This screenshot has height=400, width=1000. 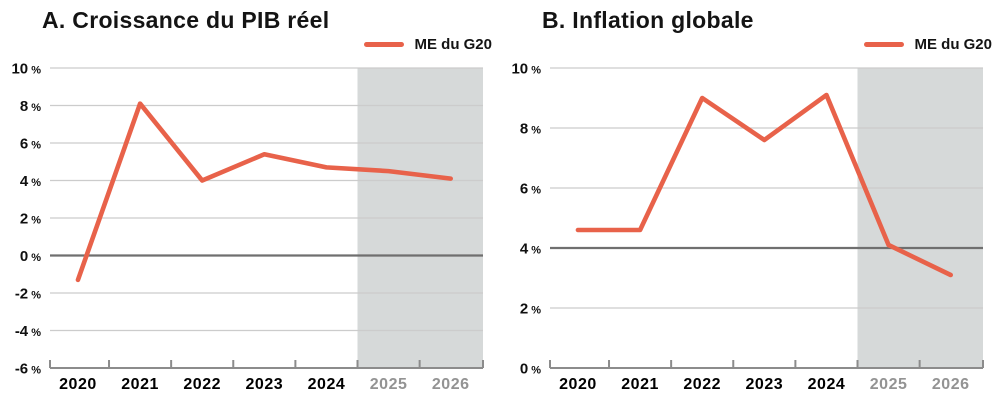 What do you see at coordinates (186, 19) in the screenshot?
I see `panel-gdp-title: A. Croissance du PIB réel` at bounding box center [186, 19].